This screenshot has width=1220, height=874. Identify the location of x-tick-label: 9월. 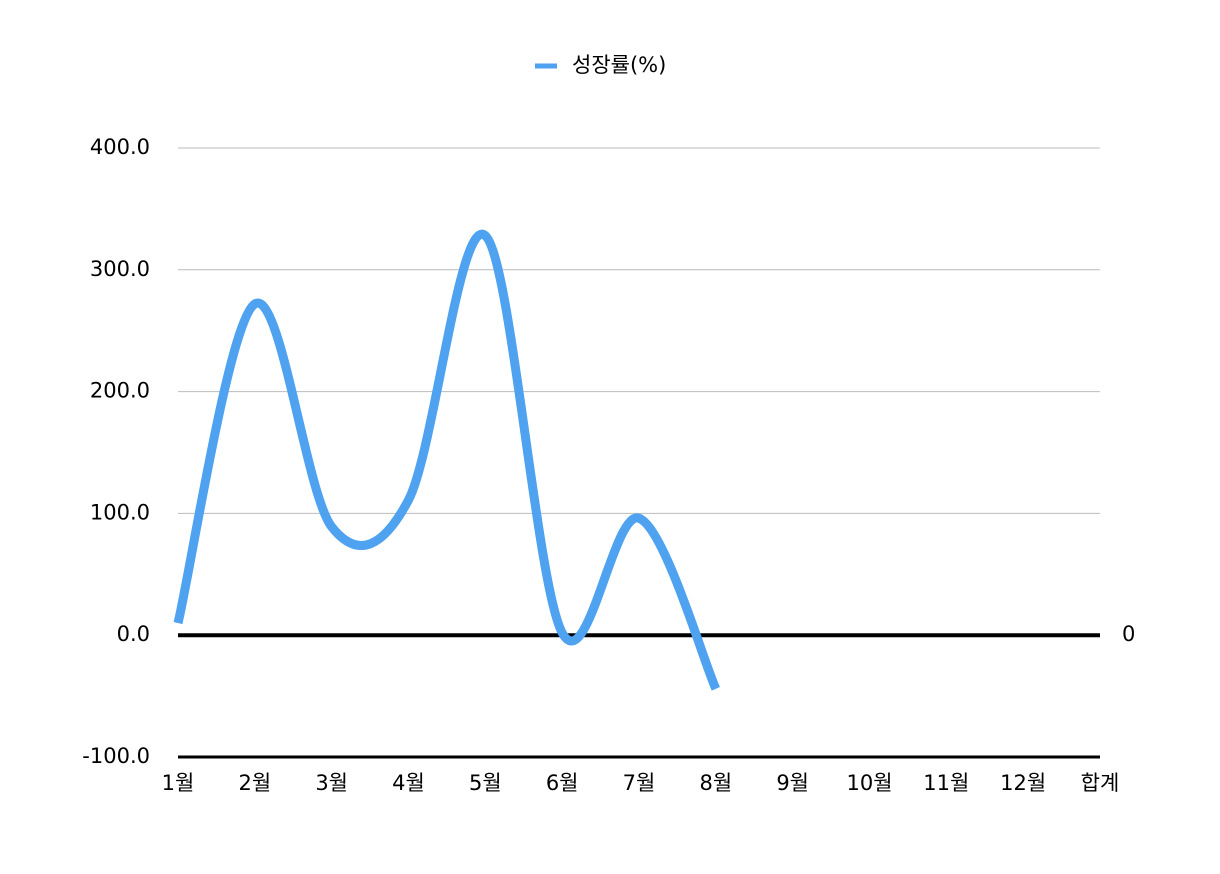
(792, 783).